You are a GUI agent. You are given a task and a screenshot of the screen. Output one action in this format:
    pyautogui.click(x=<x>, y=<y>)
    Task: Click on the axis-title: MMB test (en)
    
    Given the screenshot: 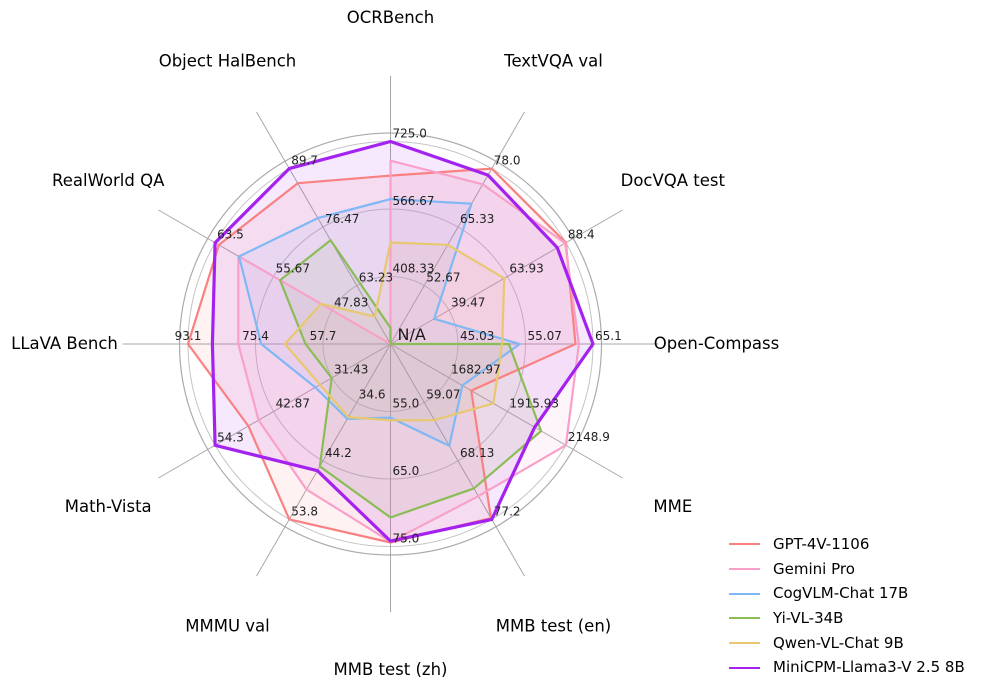 What is the action you would take?
    pyautogui.click(x=553, y=625)
    